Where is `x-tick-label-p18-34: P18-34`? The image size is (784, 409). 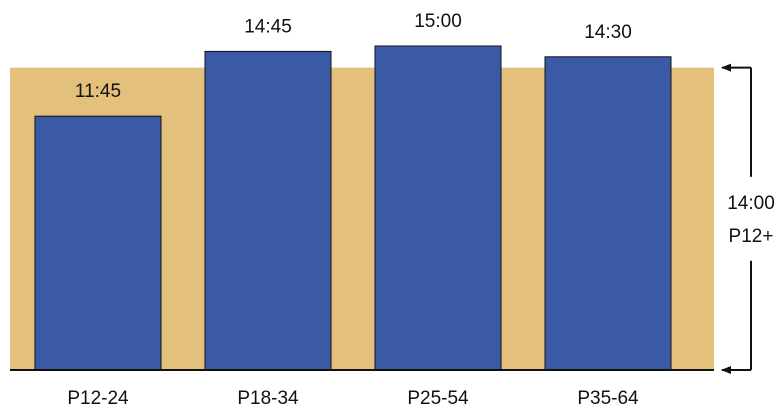 x-tick-label-p18-34: P18-34 is located at coordinates (268, 398).